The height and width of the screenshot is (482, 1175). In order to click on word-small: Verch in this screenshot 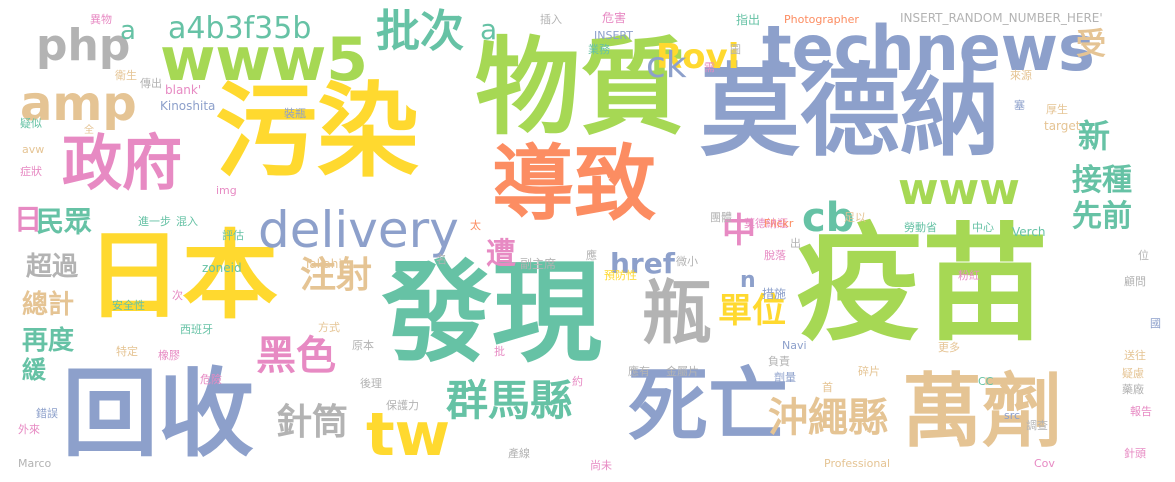, I will do `click(1029, 232)`.